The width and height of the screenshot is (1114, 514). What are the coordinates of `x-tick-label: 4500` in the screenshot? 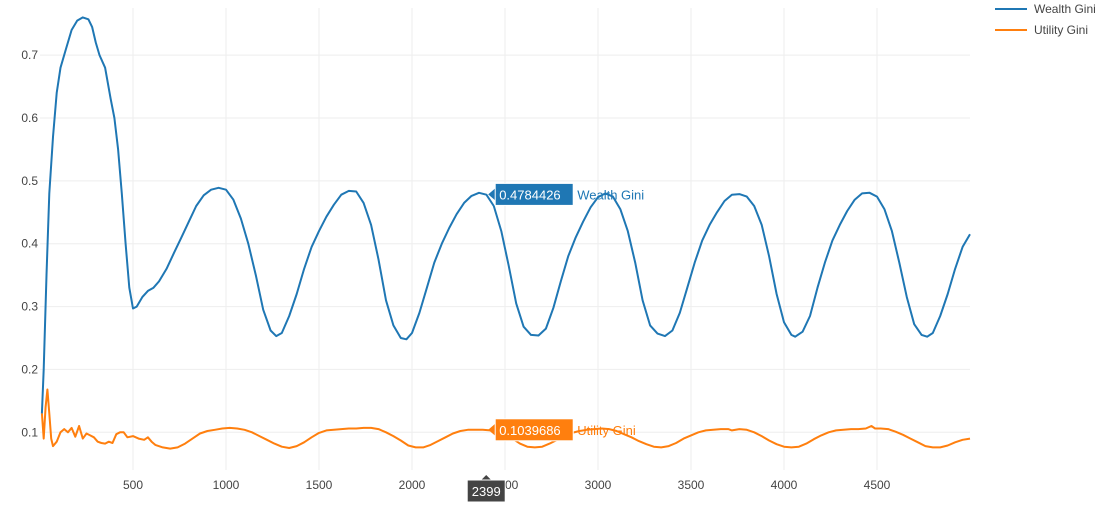 It's located at (877, 485).